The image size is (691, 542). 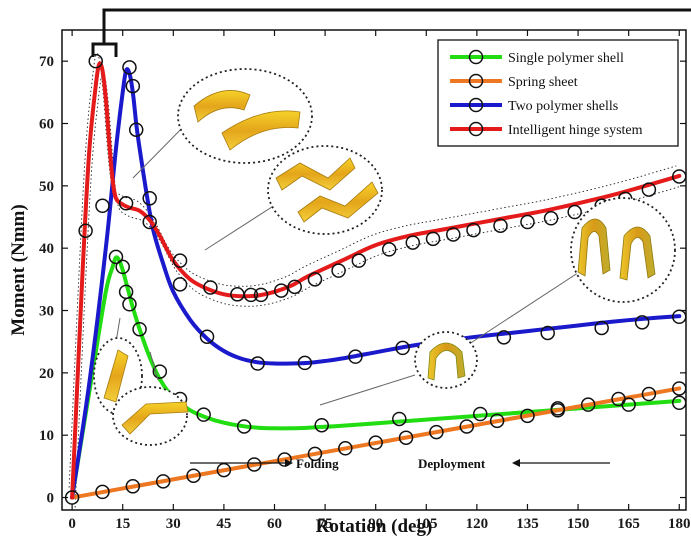 What do you see at coordinates (72, 524) in the screenshot?
I see `x-tick-label: 0` at bounding box center [72, 524].